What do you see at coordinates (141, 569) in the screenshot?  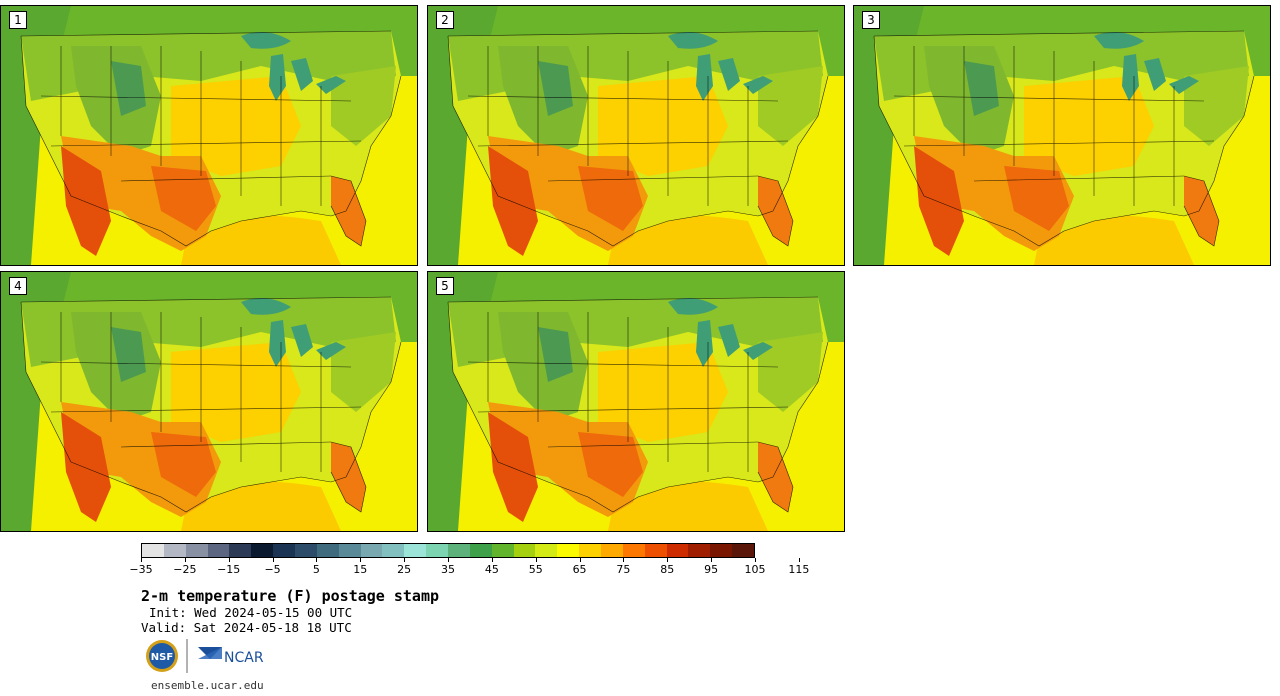 I see `colorbar-tick-label: −35` at bounding box center [141, 569].